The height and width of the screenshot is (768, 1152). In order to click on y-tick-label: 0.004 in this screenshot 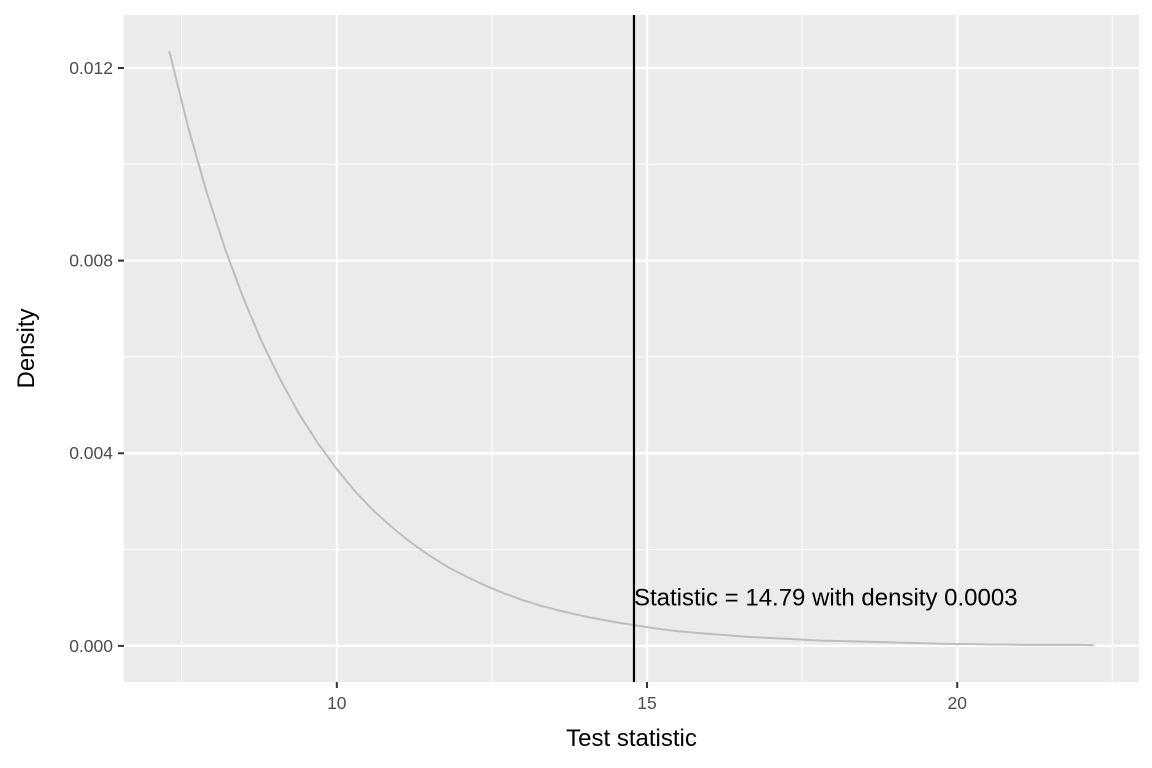, I will do `click(91, 453)`.